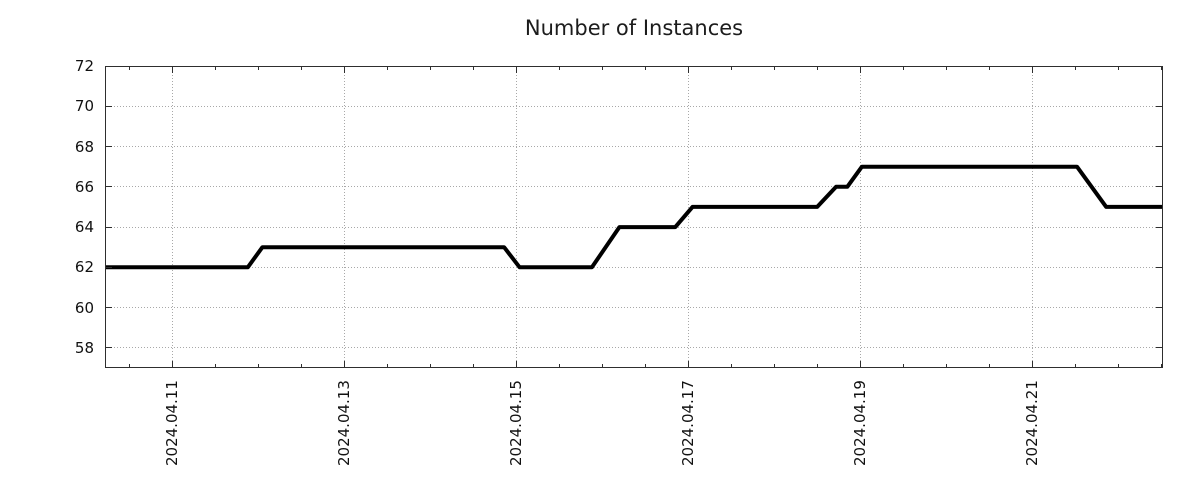  Describe the element at coordinates (634, 28) in the screenshot. I see `chart-title: Number of Instances` at that location.